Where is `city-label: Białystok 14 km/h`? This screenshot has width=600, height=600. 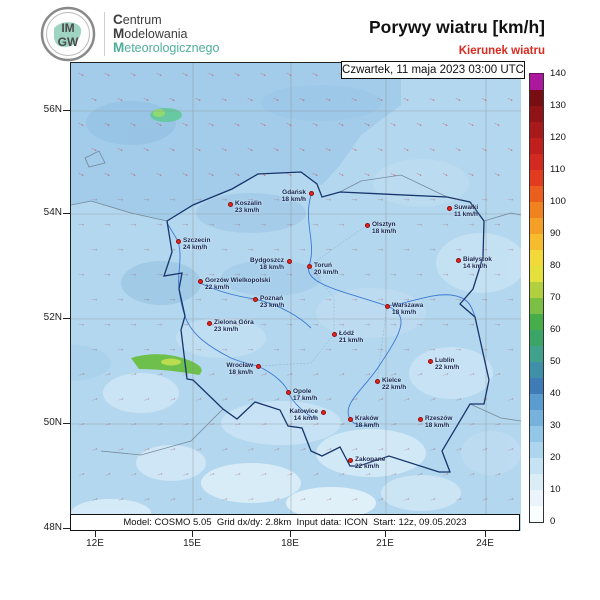
city-label: Białystok 14 km/h is located at coordinates (477, 263).